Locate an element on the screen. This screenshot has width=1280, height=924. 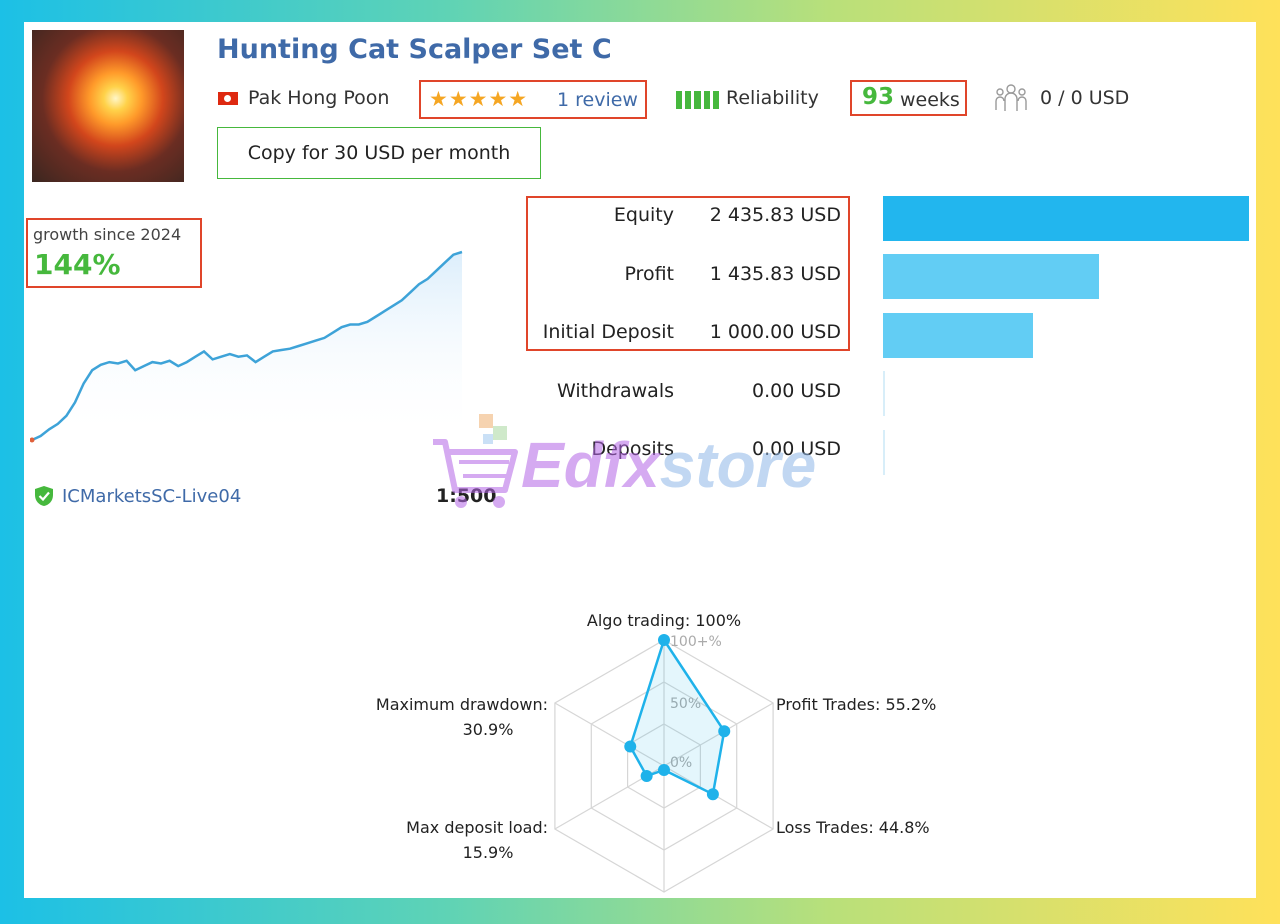
growth-start-point is located at coordinates (32, 440).